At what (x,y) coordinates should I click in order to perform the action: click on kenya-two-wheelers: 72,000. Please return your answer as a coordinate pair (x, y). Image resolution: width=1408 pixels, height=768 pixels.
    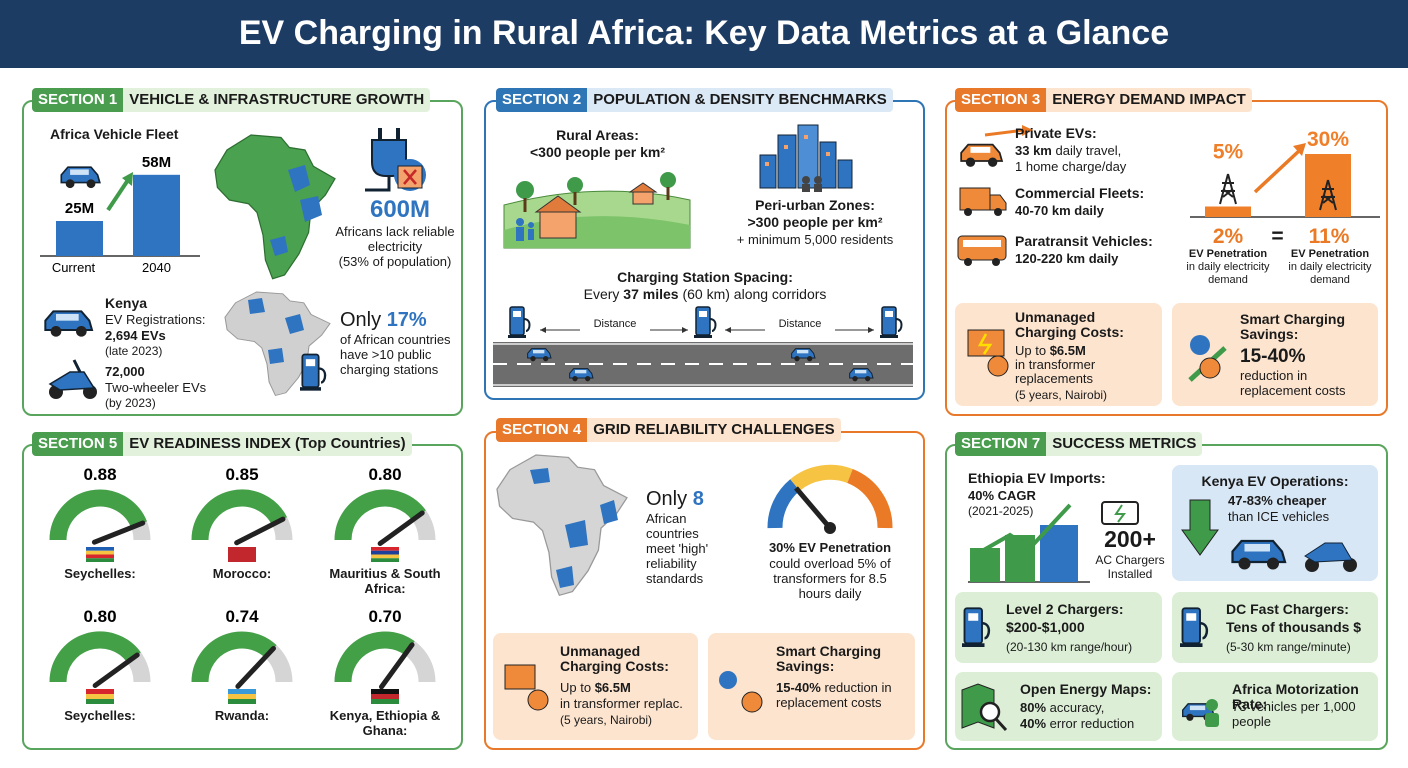
    Looking at the image, I should click on (125, 371).